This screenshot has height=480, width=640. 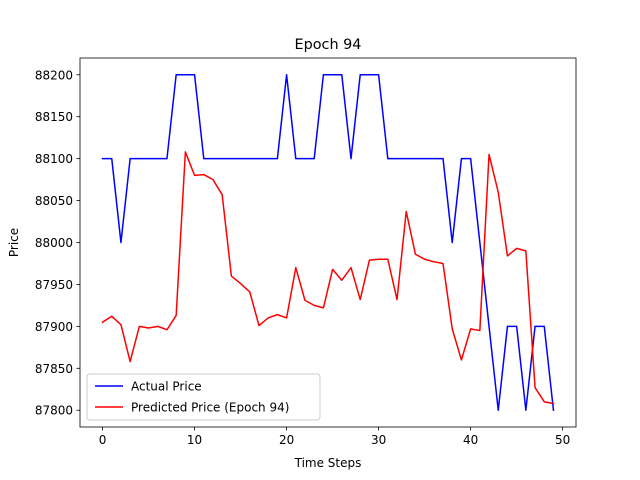 What do you see at coordinates (470, 440) in the screenshot?
I see `x-tick-label: 40` at bounding box center [470, 440].